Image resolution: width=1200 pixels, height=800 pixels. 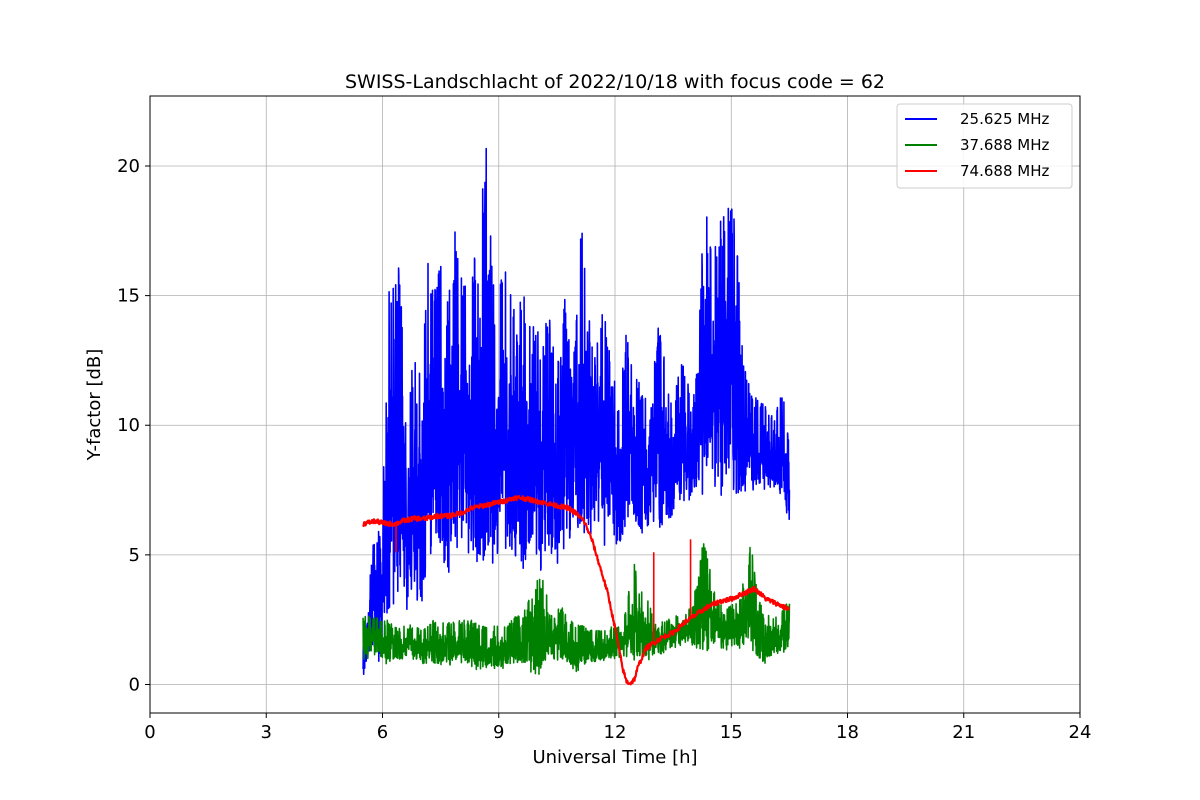 What do you see at coordinates (266, 732) in the screenshot?
I see `x-tick-label: 3` at bounding box center [266, 732].